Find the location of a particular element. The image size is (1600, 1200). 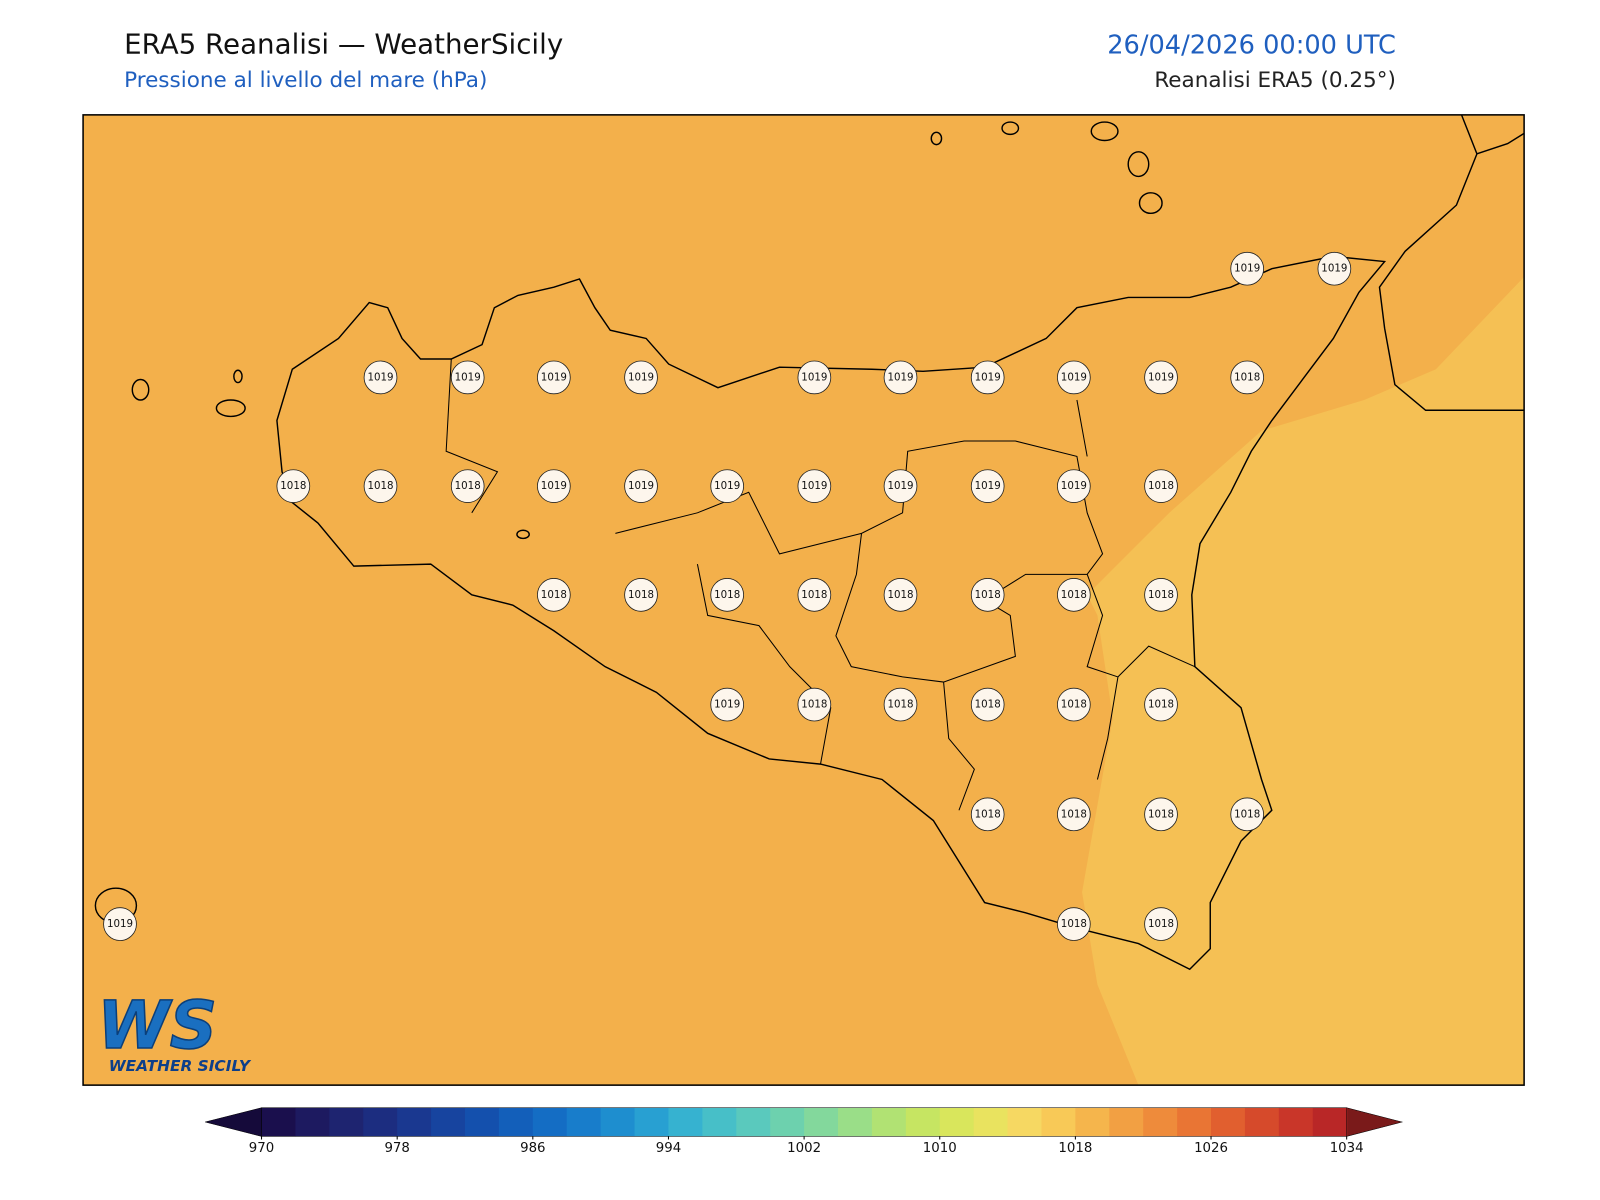

title: ERA5 Reanalisi — WeatherSicily is located at coordinates (343, 43).